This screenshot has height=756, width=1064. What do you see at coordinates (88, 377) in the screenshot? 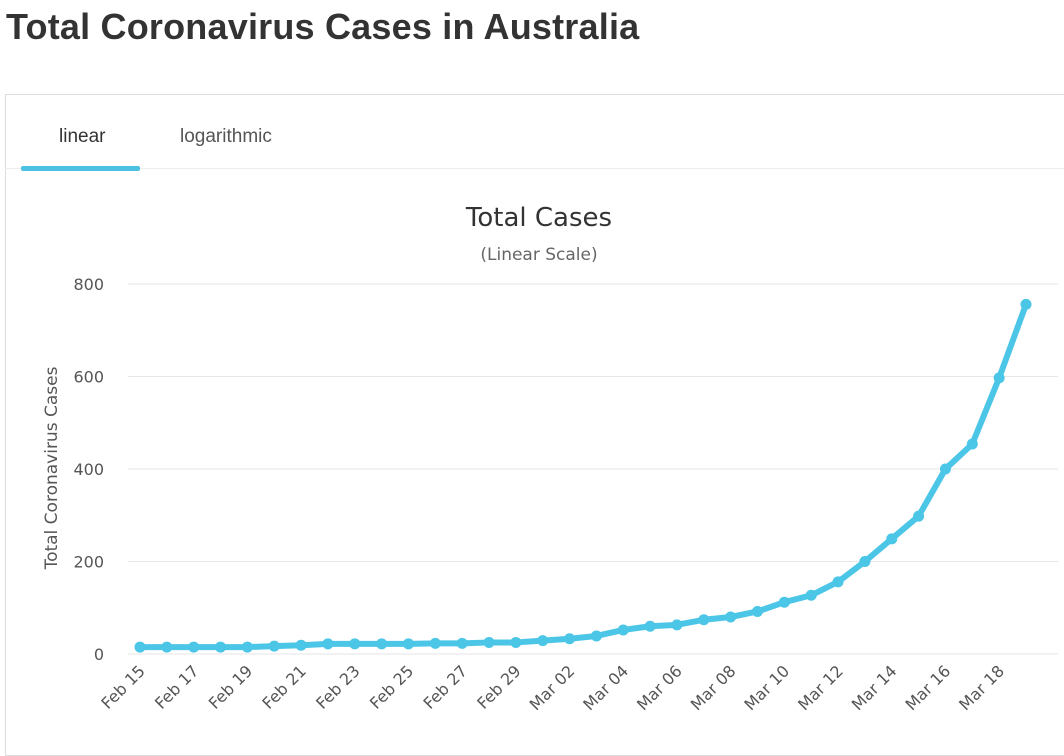
I see `y-tick-label: 600` at bounding box center [88, 377].